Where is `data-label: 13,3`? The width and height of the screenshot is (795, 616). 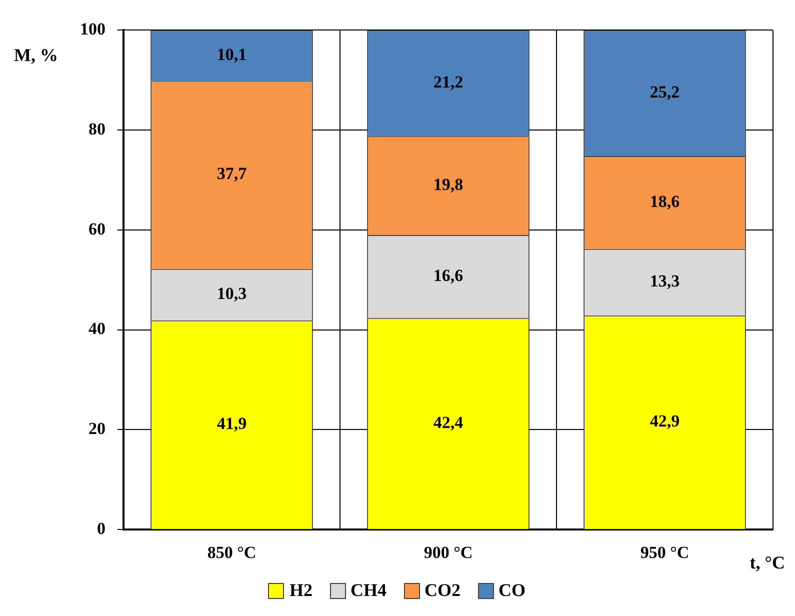
data-label: 13,3 is located at coordinates (665, 281).